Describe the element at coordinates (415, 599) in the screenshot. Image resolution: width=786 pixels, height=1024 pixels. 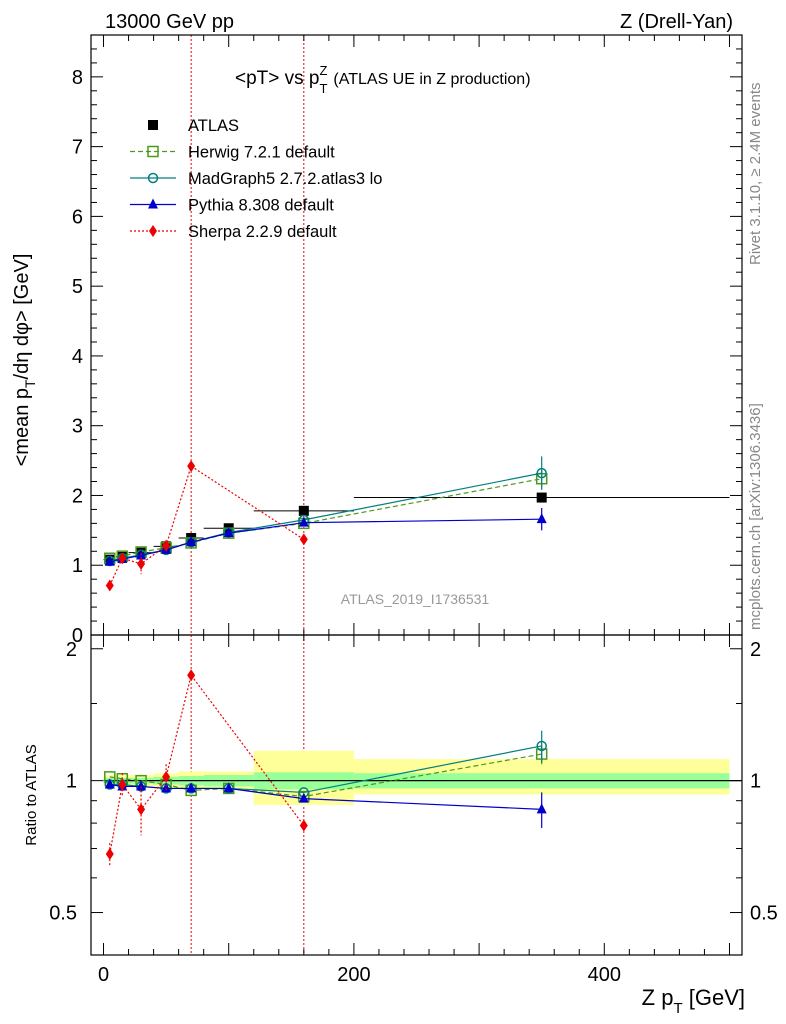
I see `analysis-watermark: ATLAS_2019_I1736531` at that location.